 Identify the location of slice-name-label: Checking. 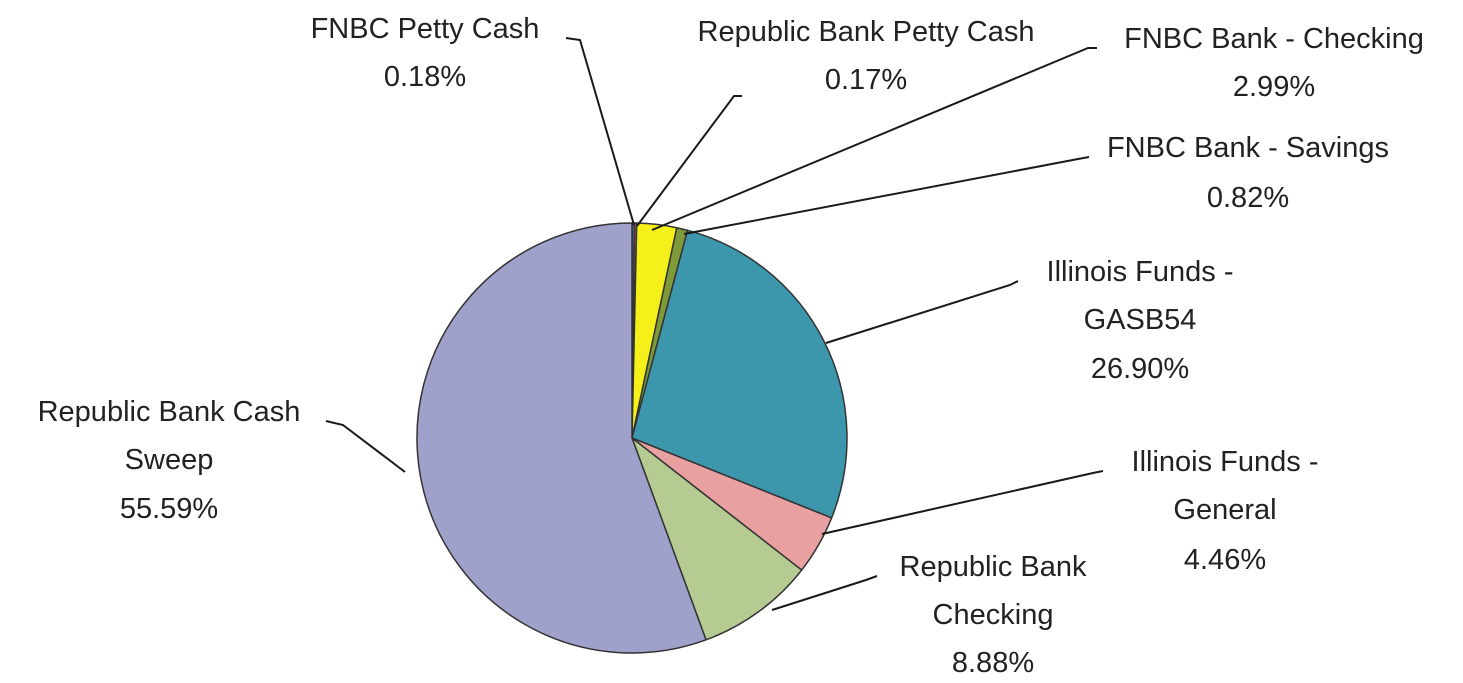
(993, 615).